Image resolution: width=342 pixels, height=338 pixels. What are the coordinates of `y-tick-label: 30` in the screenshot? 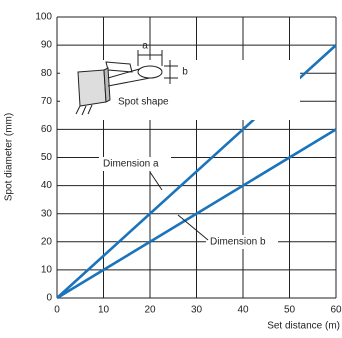 It's located at (47, 213).